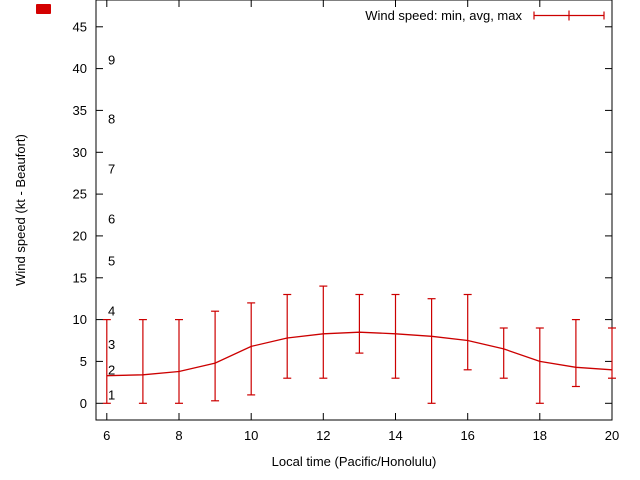 This screenshot has height=480, width=640. I want to click on beaufort-label: 2, so click(111, 369).